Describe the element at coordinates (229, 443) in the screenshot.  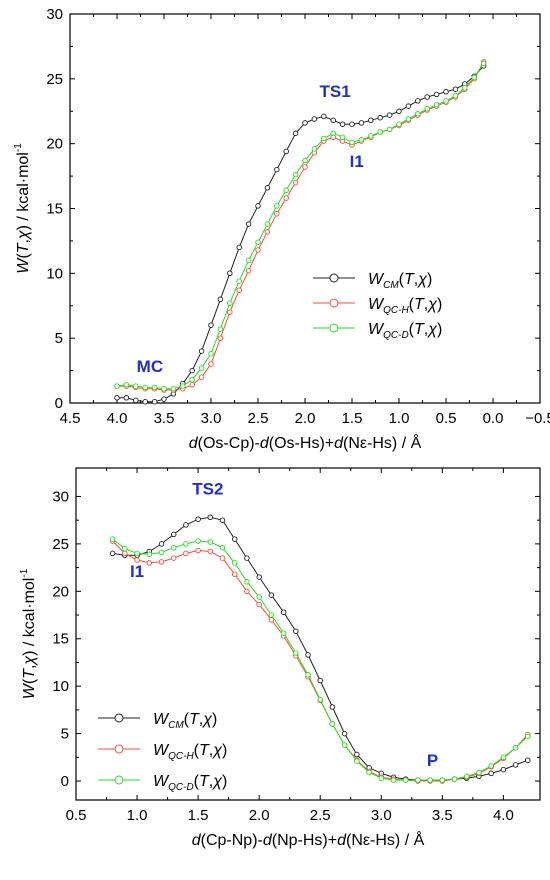
I see `x-axis-title-part: (Os-Cp)-` at that location.